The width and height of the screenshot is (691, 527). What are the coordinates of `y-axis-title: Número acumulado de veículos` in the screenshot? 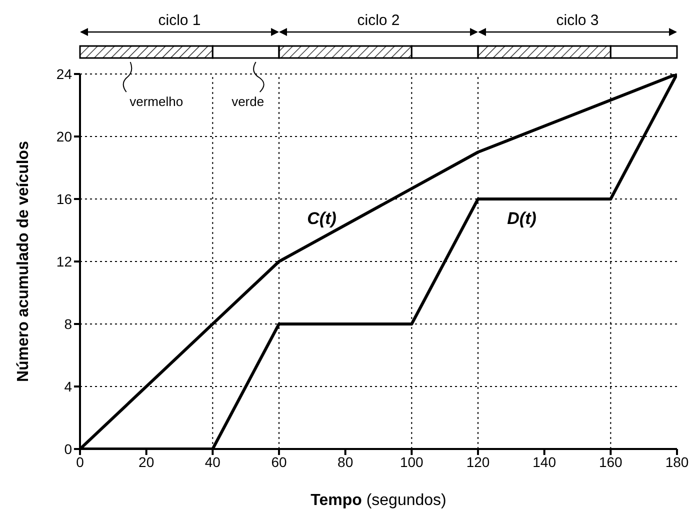 It's located at (23, 261).